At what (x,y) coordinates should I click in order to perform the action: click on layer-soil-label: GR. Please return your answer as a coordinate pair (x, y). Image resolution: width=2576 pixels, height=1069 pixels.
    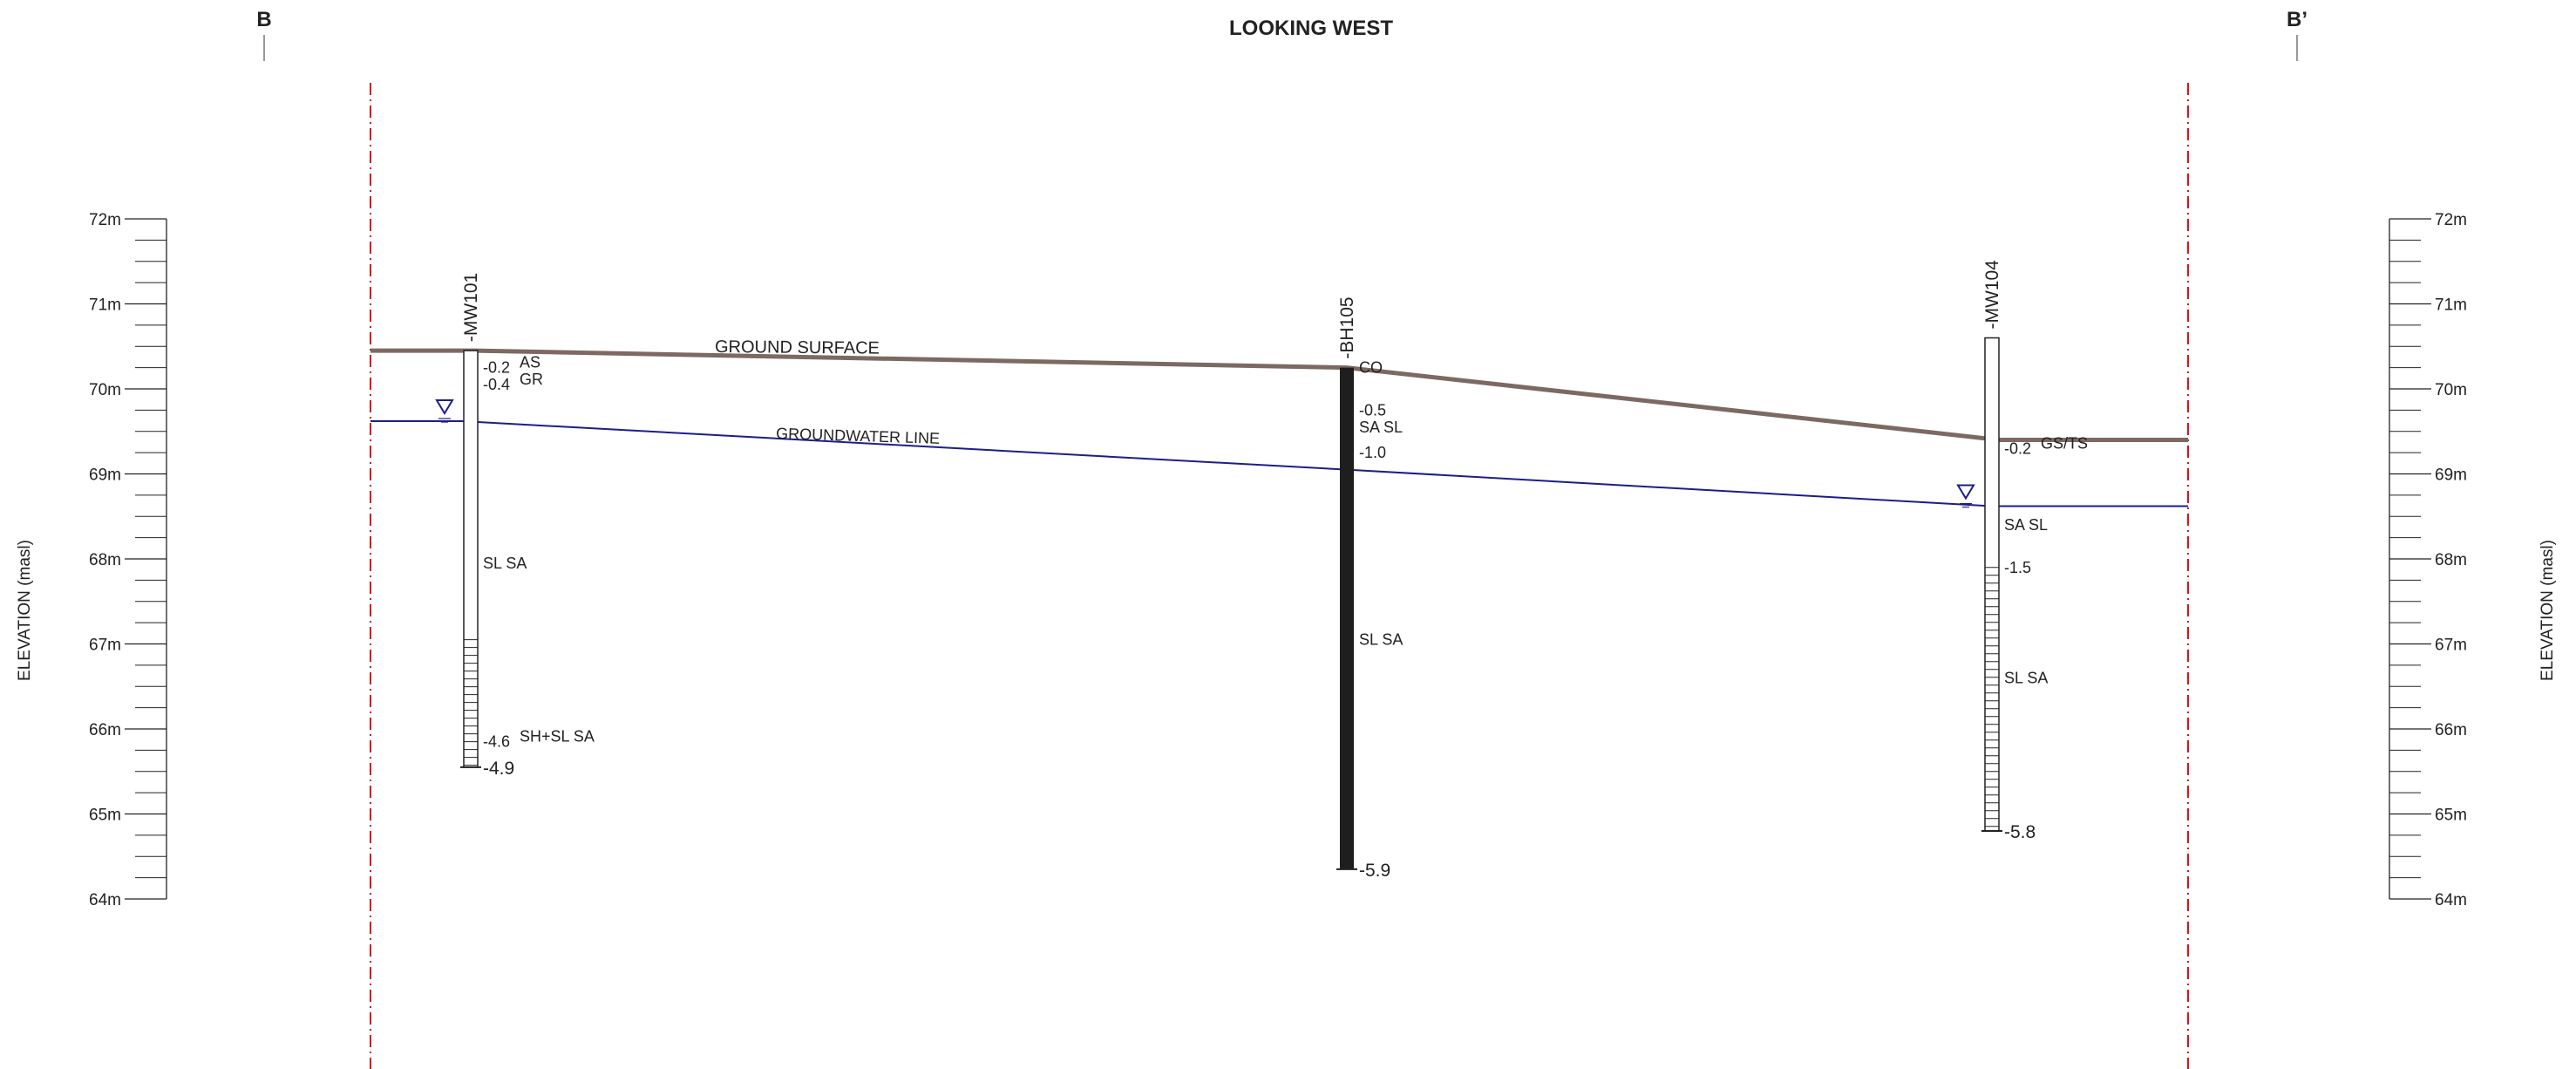
    Looking at the image, I should click on (531, 380).